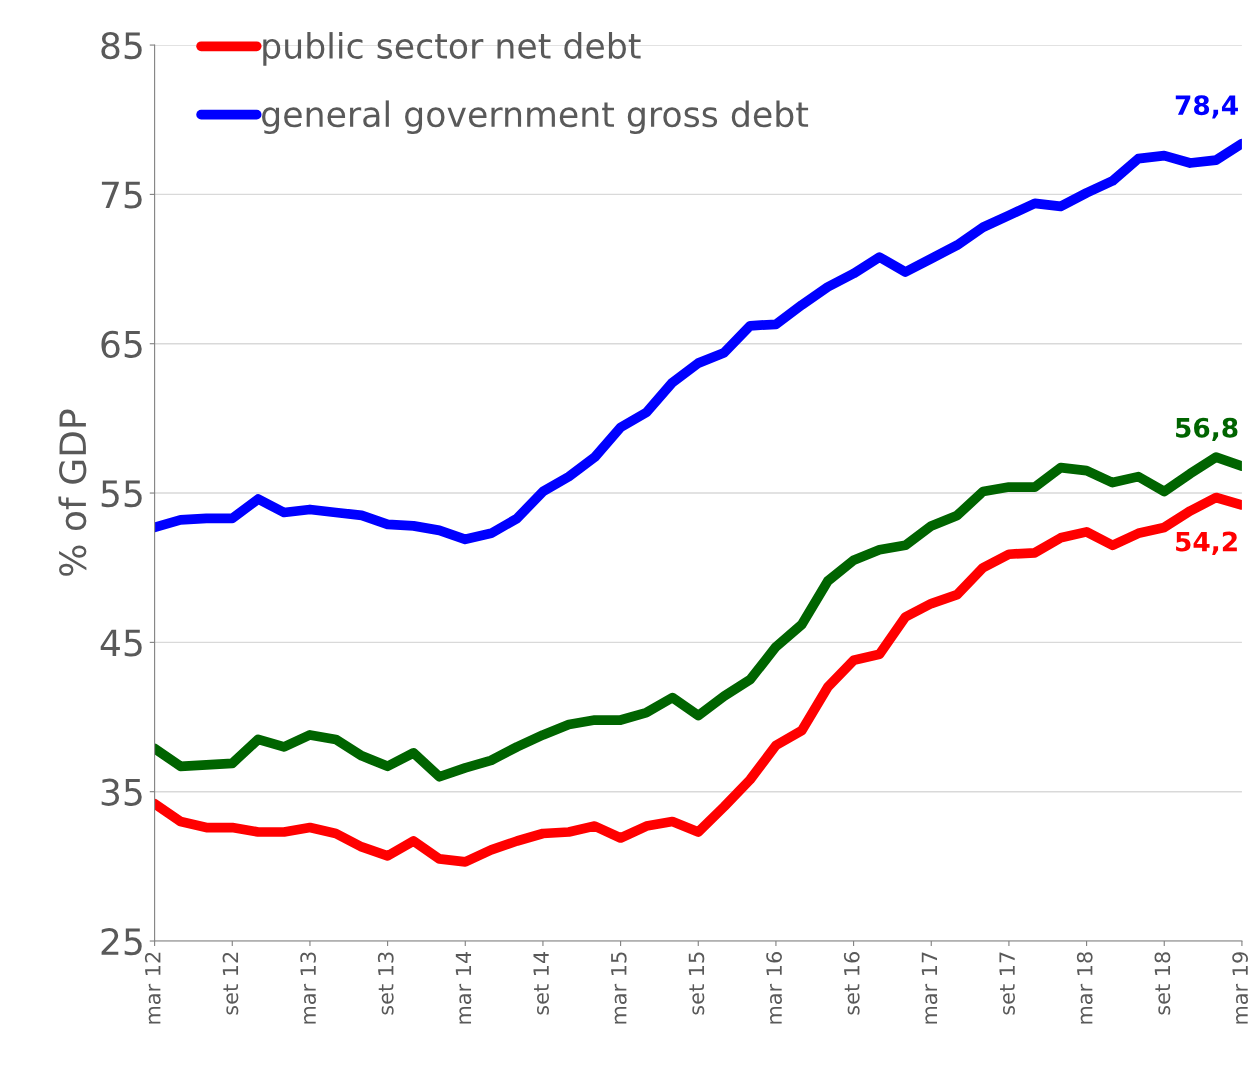 The height and width of the screenshot is (1073, 1257). Describe the element at coordinates (121, 643) in the screenshot. I see `y-tick-label: 45` at that location.